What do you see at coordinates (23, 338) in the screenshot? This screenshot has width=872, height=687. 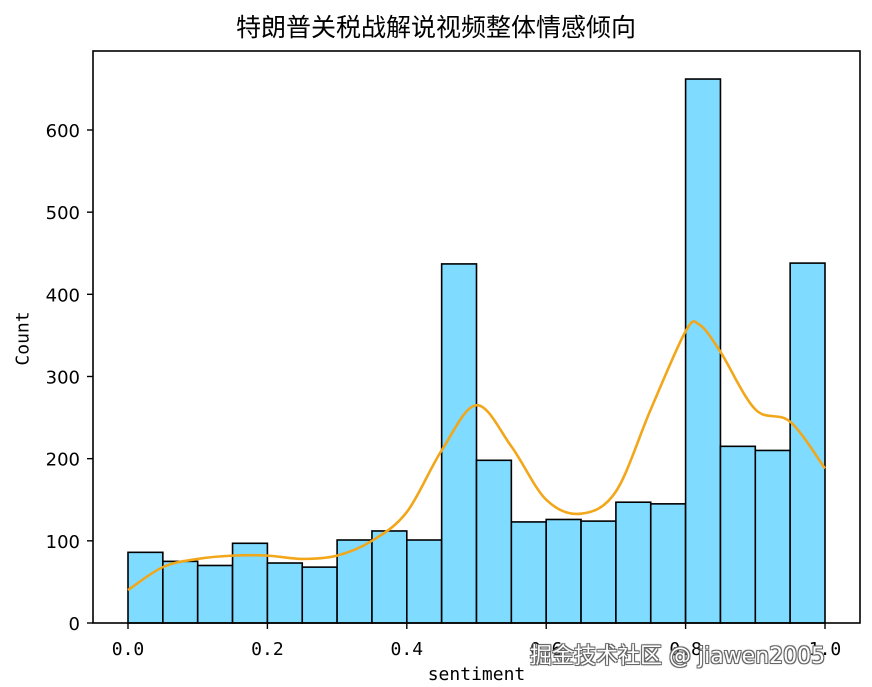 I see `y-axis-label: Count` at bounding box center [23, 338].